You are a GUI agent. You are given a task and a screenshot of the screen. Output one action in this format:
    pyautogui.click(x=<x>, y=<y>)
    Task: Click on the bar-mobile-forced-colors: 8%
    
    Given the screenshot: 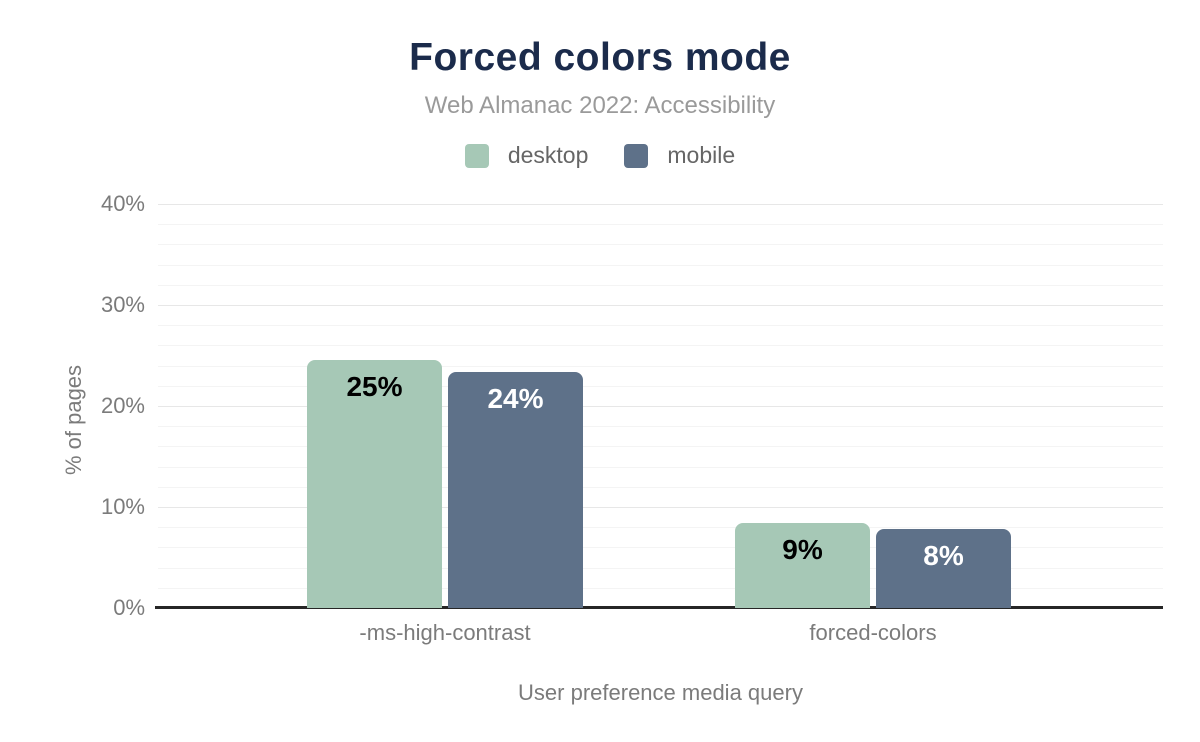 What is the action you would take?
    pyautogui.click(x=943, y=568)
    